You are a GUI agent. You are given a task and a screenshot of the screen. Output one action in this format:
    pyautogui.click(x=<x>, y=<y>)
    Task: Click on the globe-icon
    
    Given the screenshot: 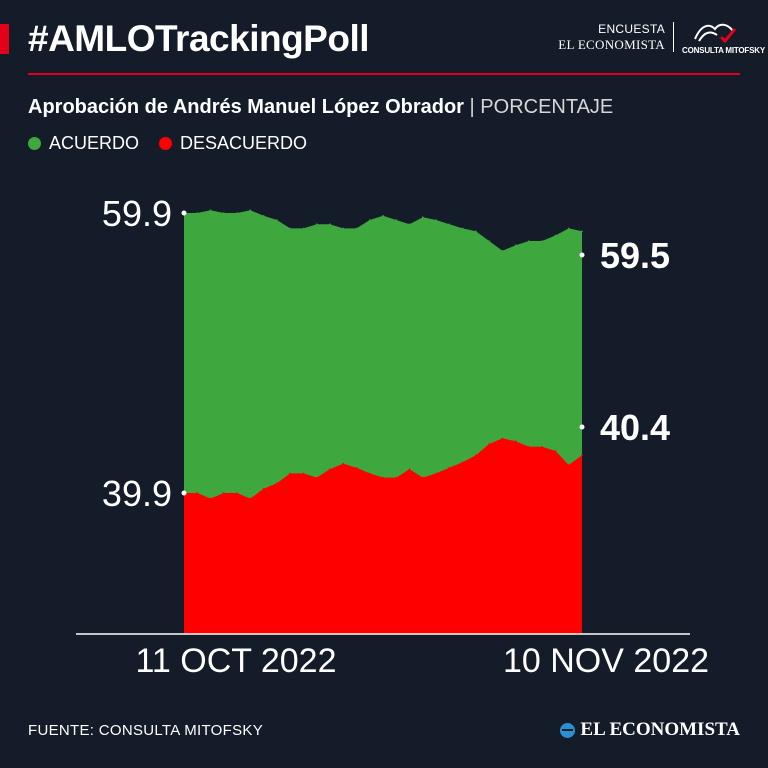 What is the action you would take?
    pyautogui.click(x=568, y=730)
    